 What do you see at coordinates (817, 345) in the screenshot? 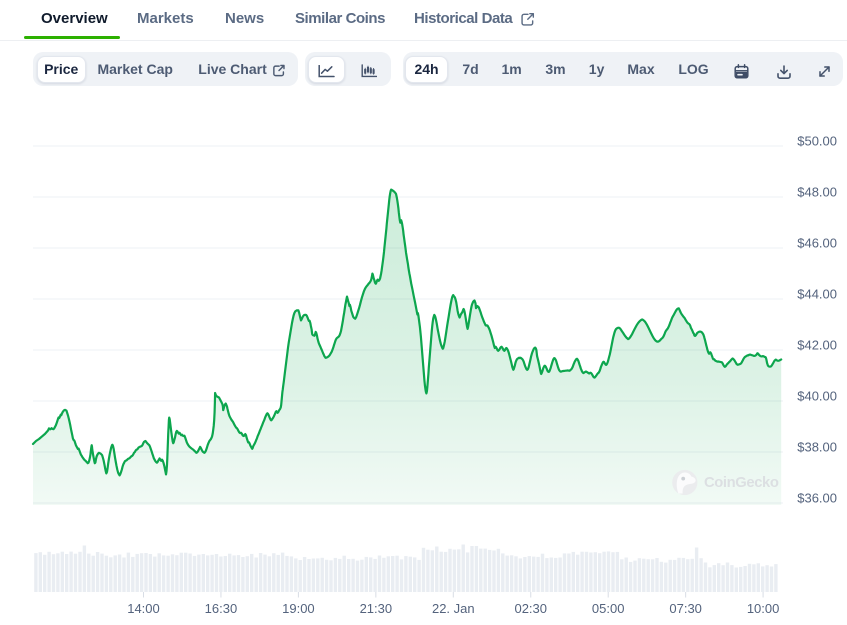
I see `svg-text: $42.00` at bounding box center [817, 345].